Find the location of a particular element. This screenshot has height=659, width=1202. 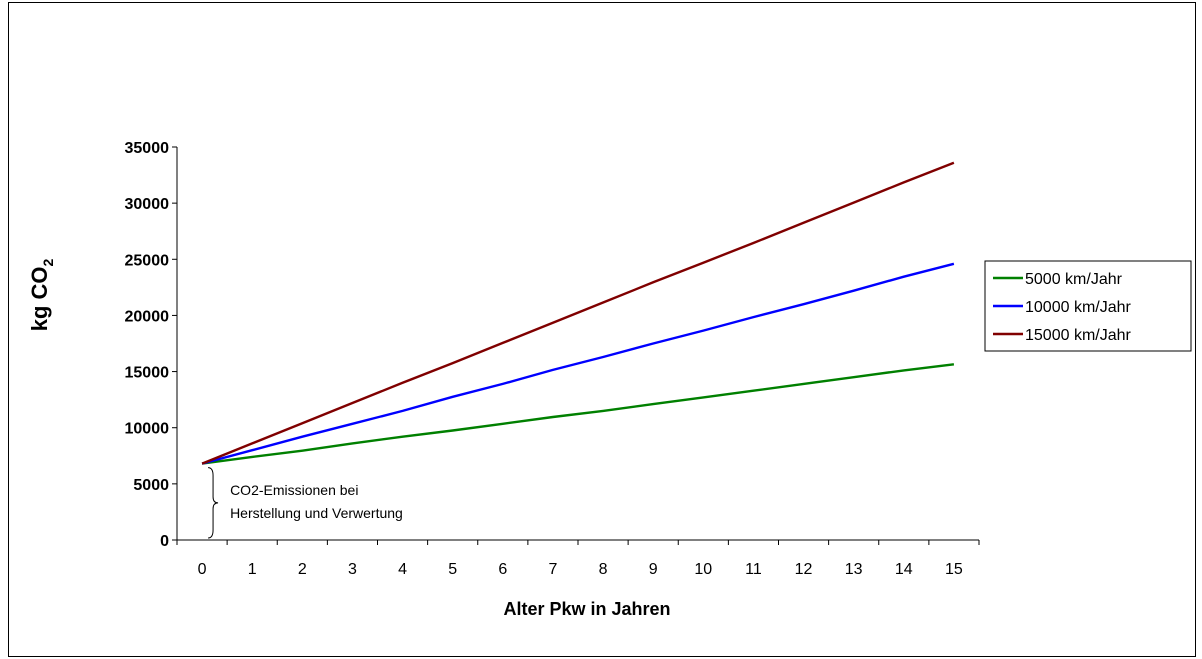

x-tick-label: 3 is located at coordinates (352, 569).